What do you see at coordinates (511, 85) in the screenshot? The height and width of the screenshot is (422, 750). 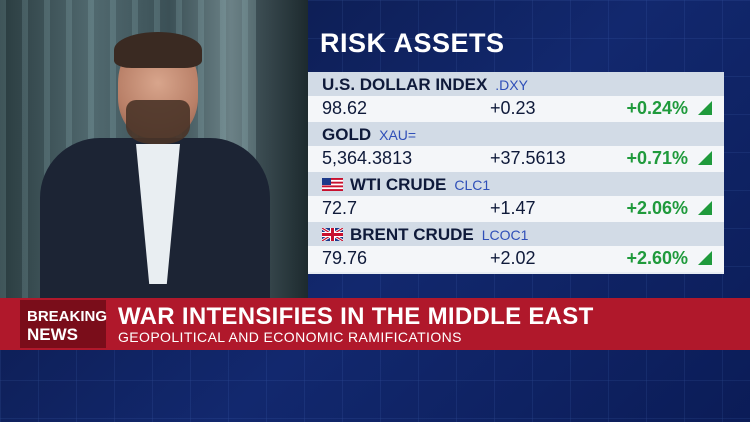 I see `asset-ric: .DXY` at bounding box center [511, 85].